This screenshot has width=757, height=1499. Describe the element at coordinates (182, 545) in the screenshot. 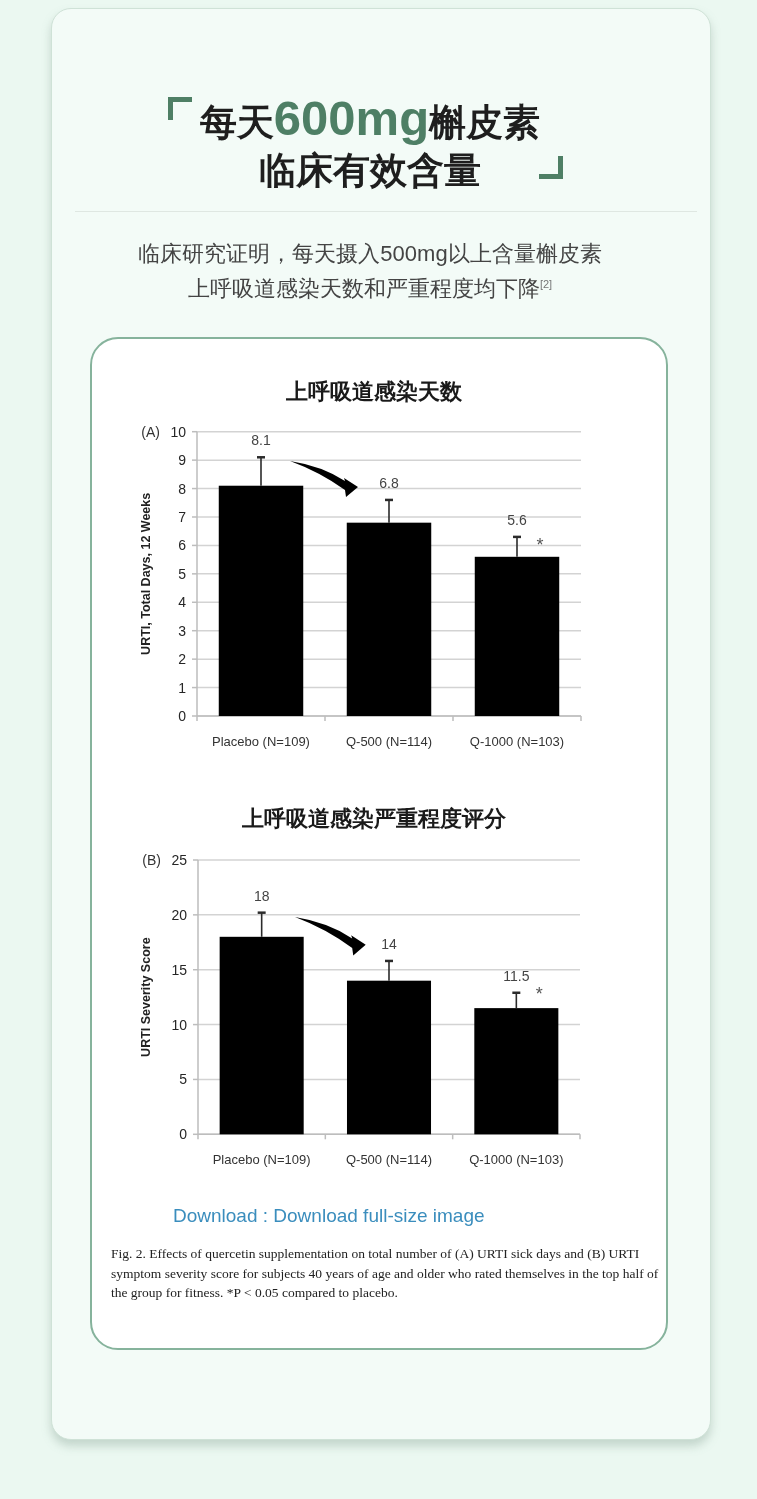

I see `y-tick-label: 6` at that location.